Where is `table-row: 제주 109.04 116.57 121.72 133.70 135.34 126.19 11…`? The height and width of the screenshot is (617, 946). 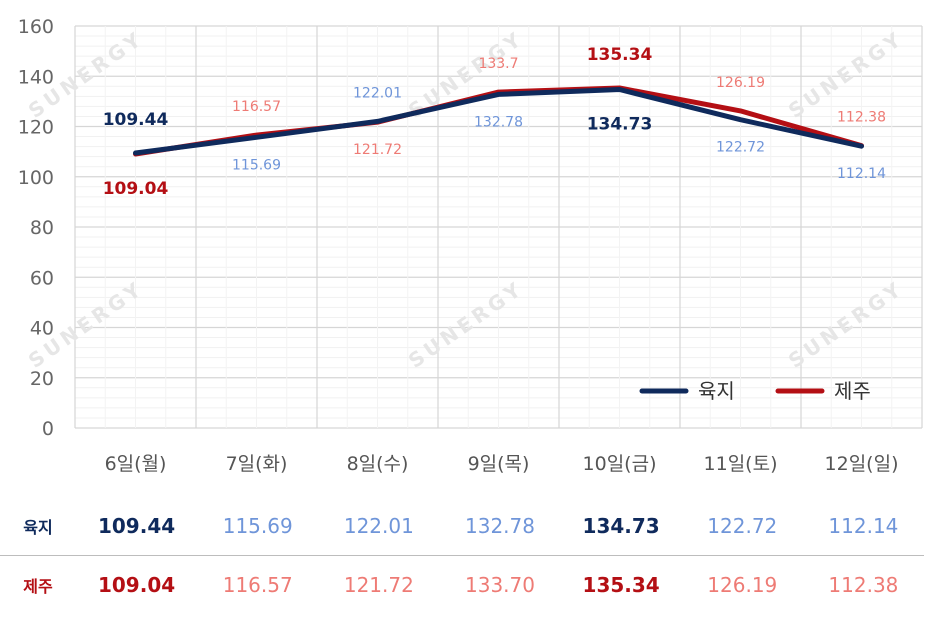
table-row: 제주 109.04 116.57 121.72 133.70 135.34 126.19 11… is located at coordinates (462, 585).